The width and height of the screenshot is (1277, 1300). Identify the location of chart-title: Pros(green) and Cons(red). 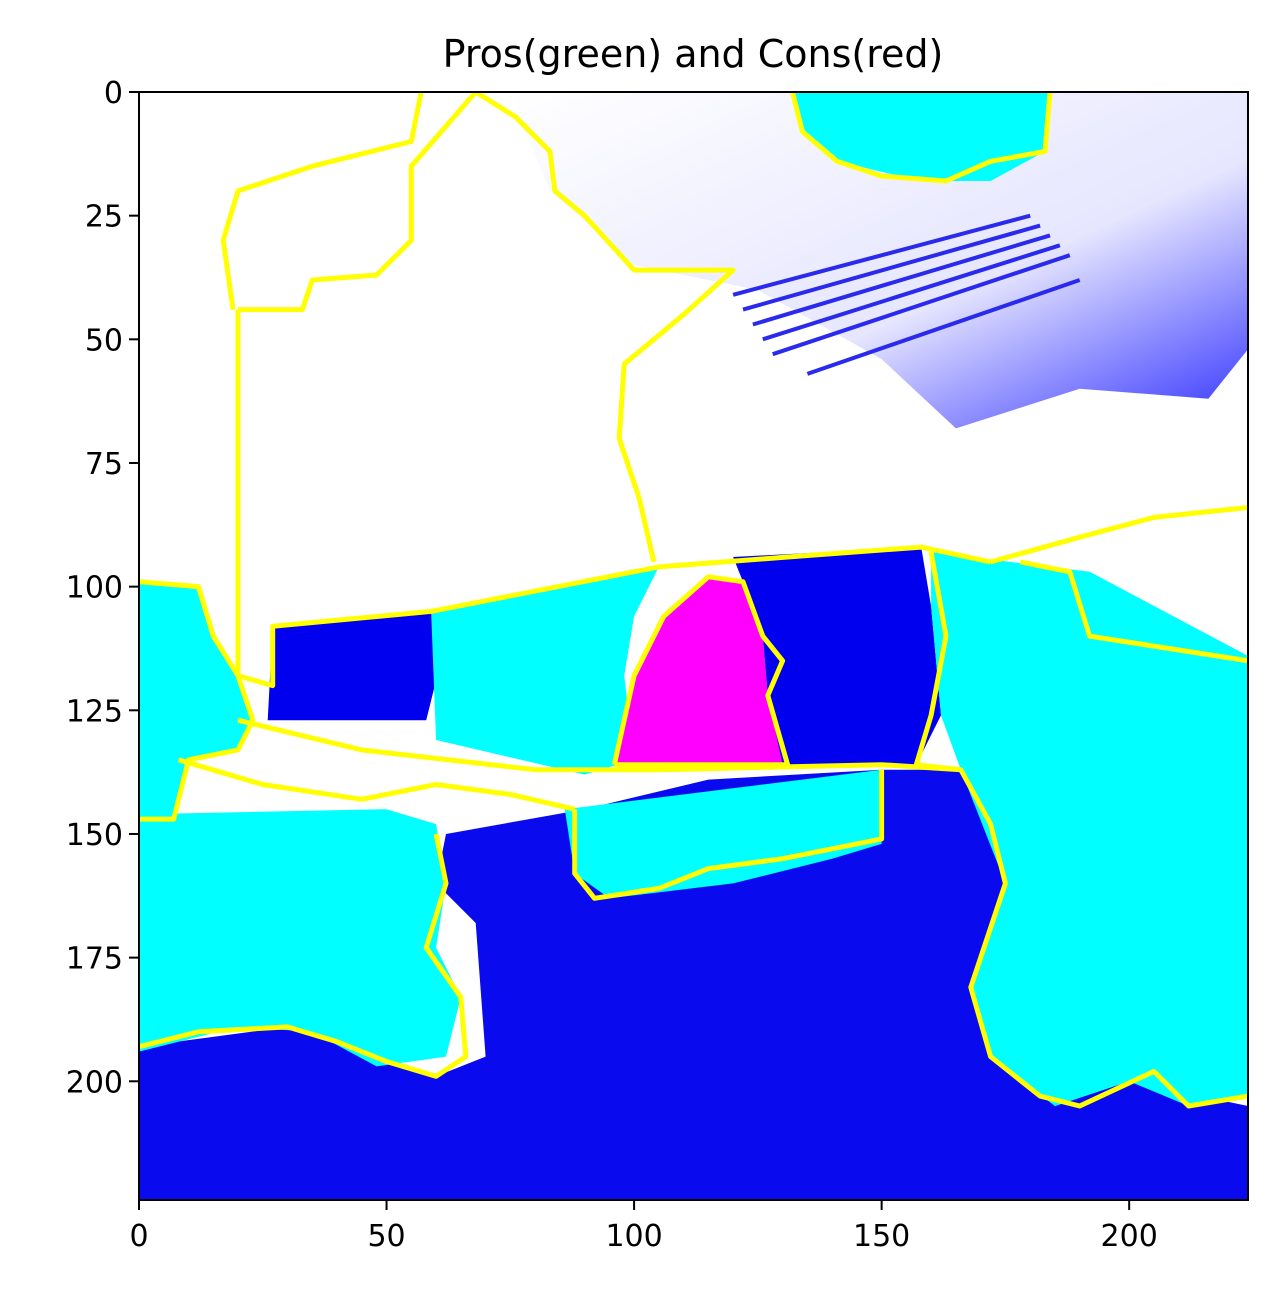
(693, 54).